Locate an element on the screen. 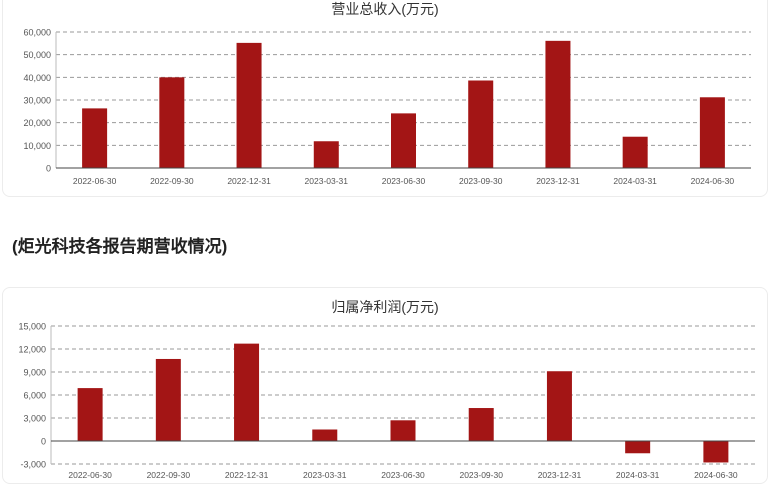 Image resolution: width=770 pixels, height=487 pixels. revenue-x-tick-label: 2023-06-30 is located at coordinates (404, 181).